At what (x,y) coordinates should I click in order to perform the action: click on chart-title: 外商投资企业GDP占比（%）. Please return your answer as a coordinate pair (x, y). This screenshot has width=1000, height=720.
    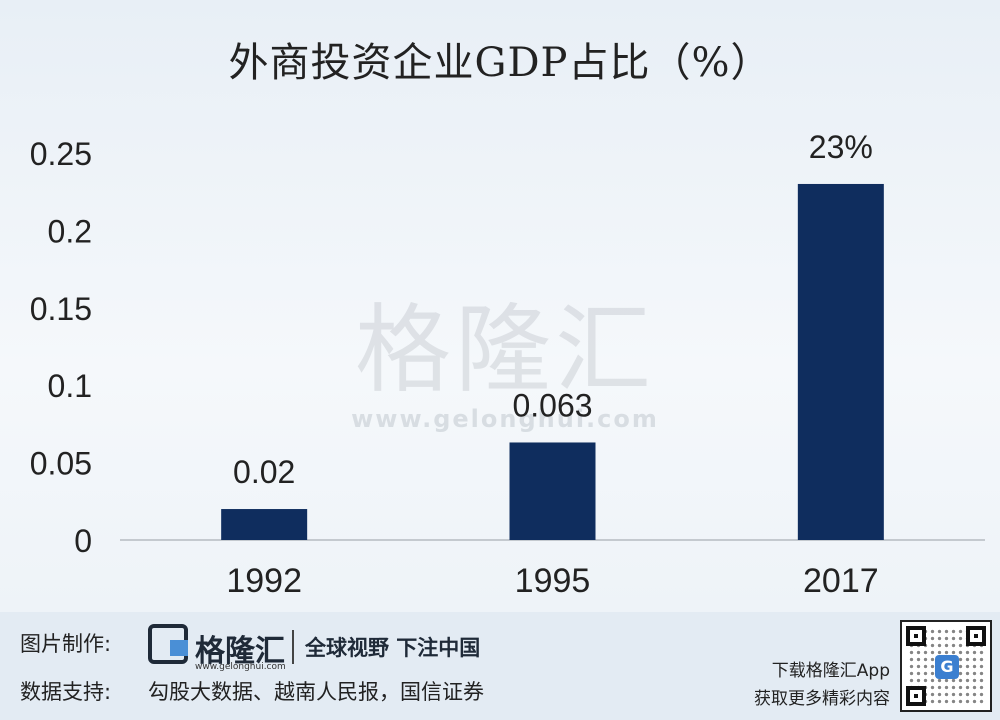
    Looking at the image, I should click on (500, 63).